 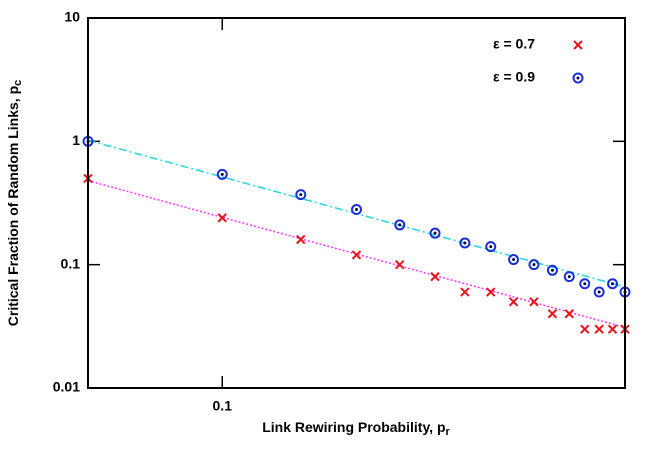 I want to click on y-label-sub: c, so click(x=18, y=83).